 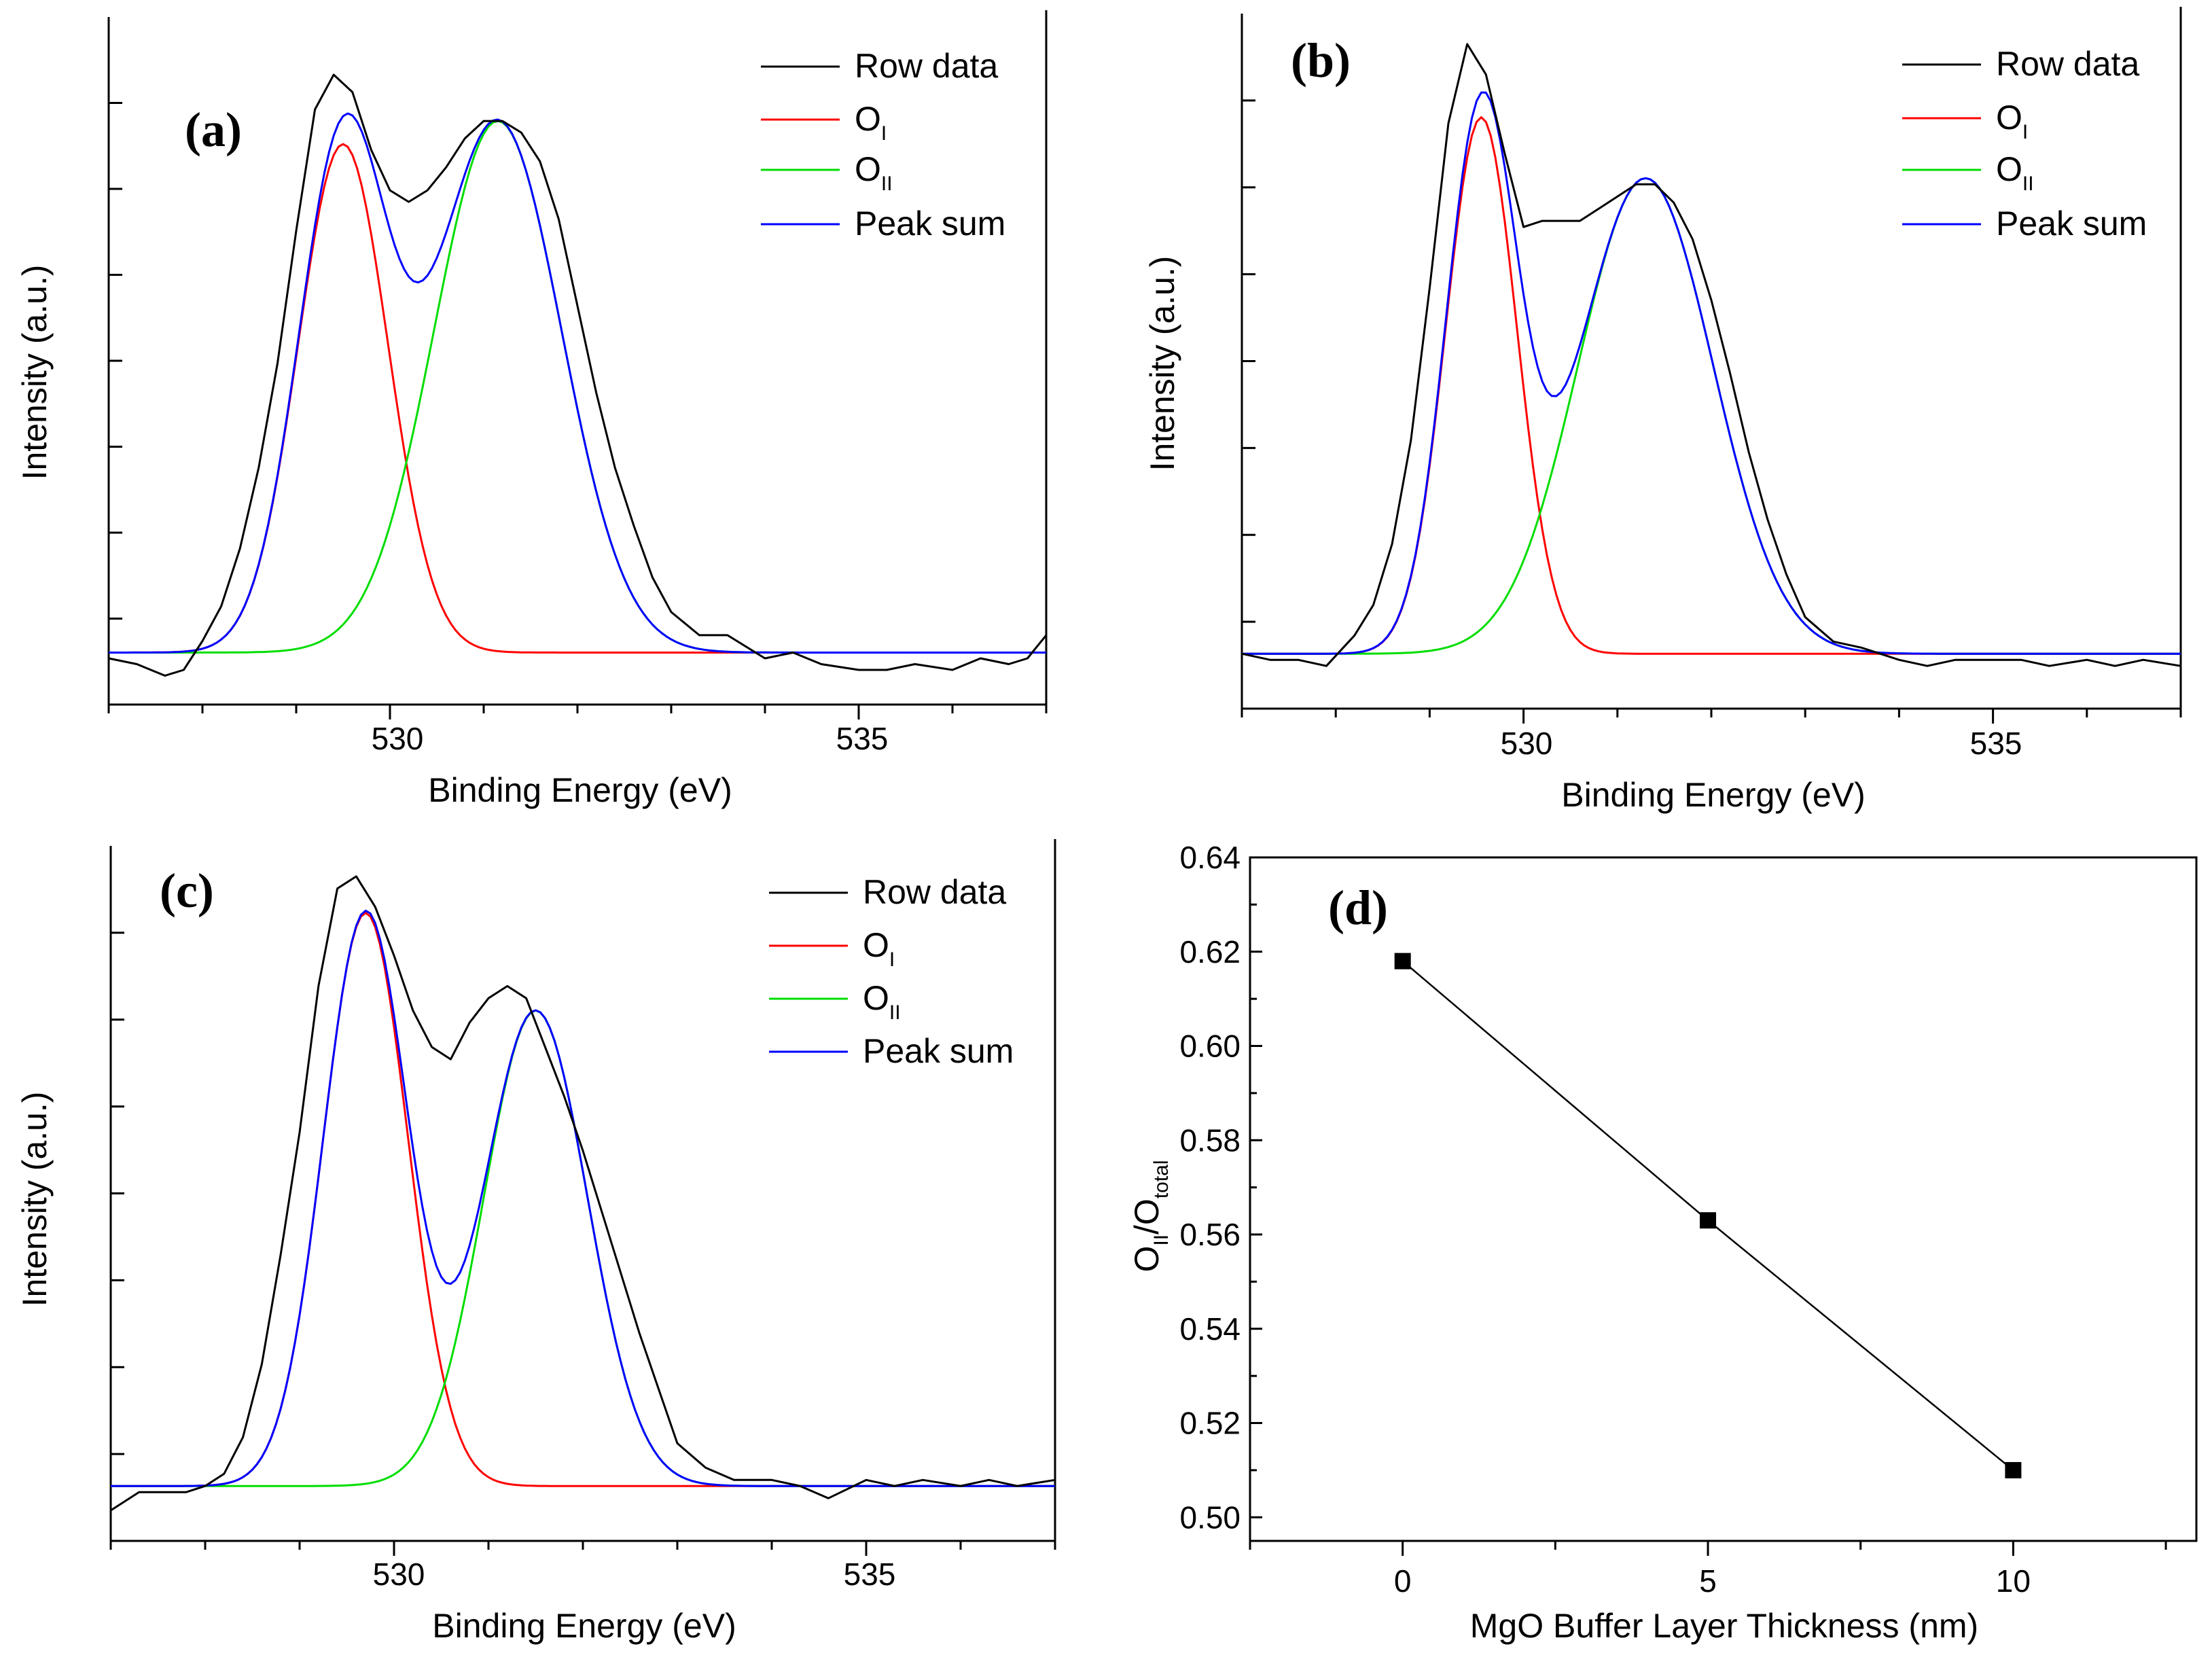 What do you see at coordinates (926, 66) in the screenshot?
I see `panel-a-legend-raw: Row data` at bounding box center [926, 66].